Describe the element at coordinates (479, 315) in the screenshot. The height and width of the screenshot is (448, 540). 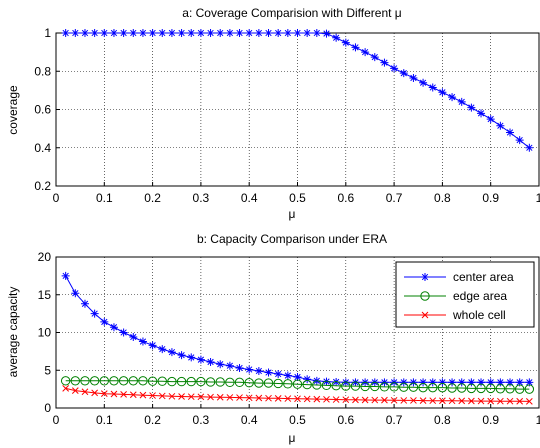
I see `legend-label-whole-cell: whole cell` at that location.